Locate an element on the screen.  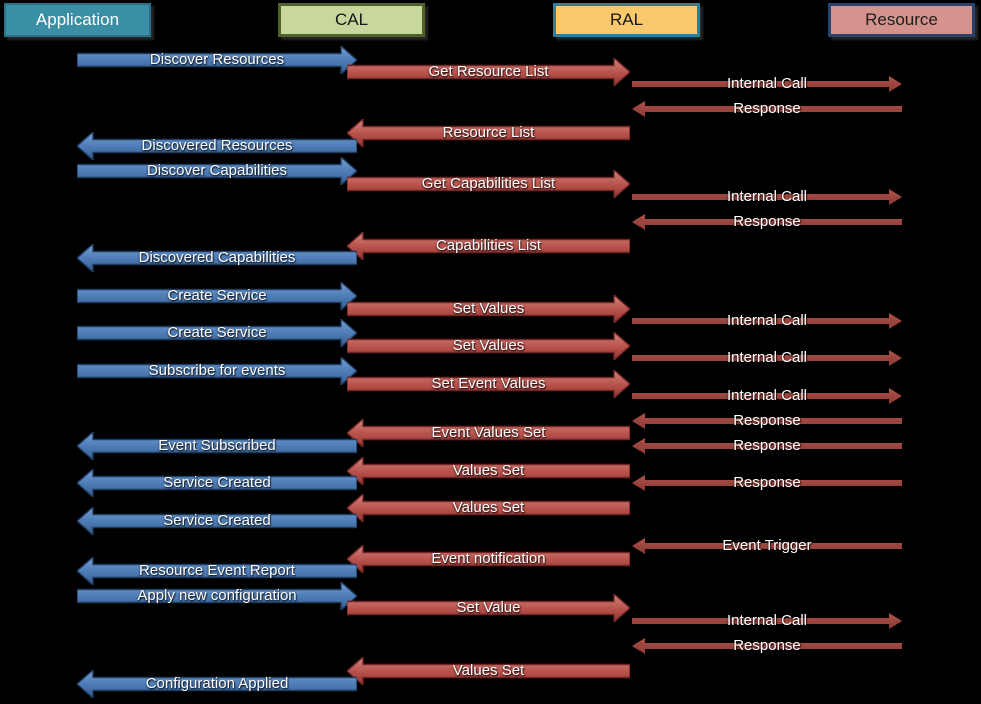
message-arrow: Resource Event Report is located at coordinates (217, 571).